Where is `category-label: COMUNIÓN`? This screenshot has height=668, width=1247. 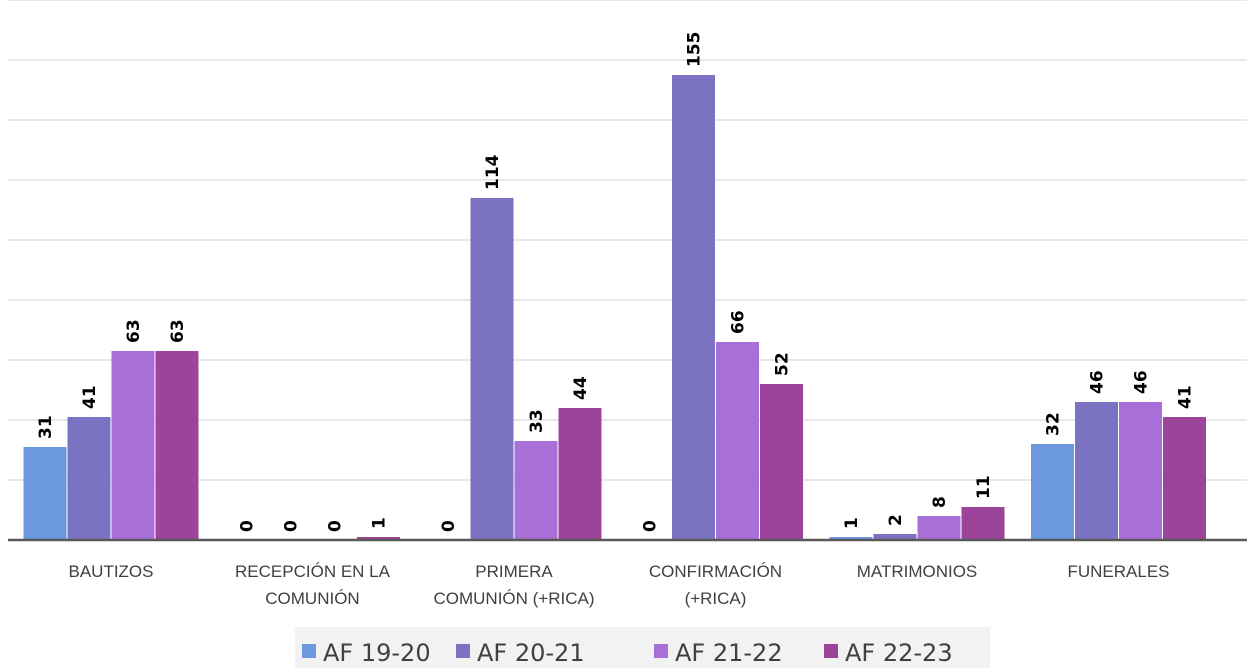 category-label: COMUNIÓN is located at coordinates (312, 598).